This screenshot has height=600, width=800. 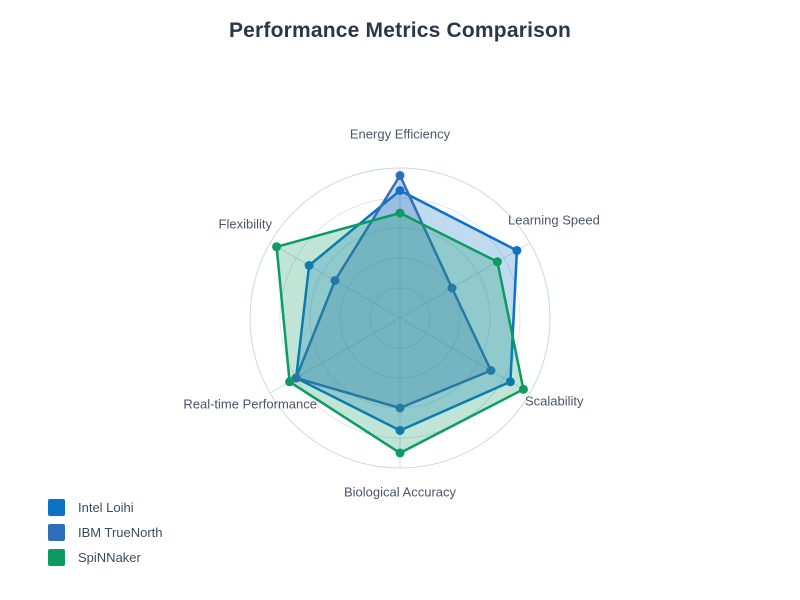 I want to click on legend: Intel Loihi IBM TrueNorth SpiNNaker, so click(x=105, y=536).